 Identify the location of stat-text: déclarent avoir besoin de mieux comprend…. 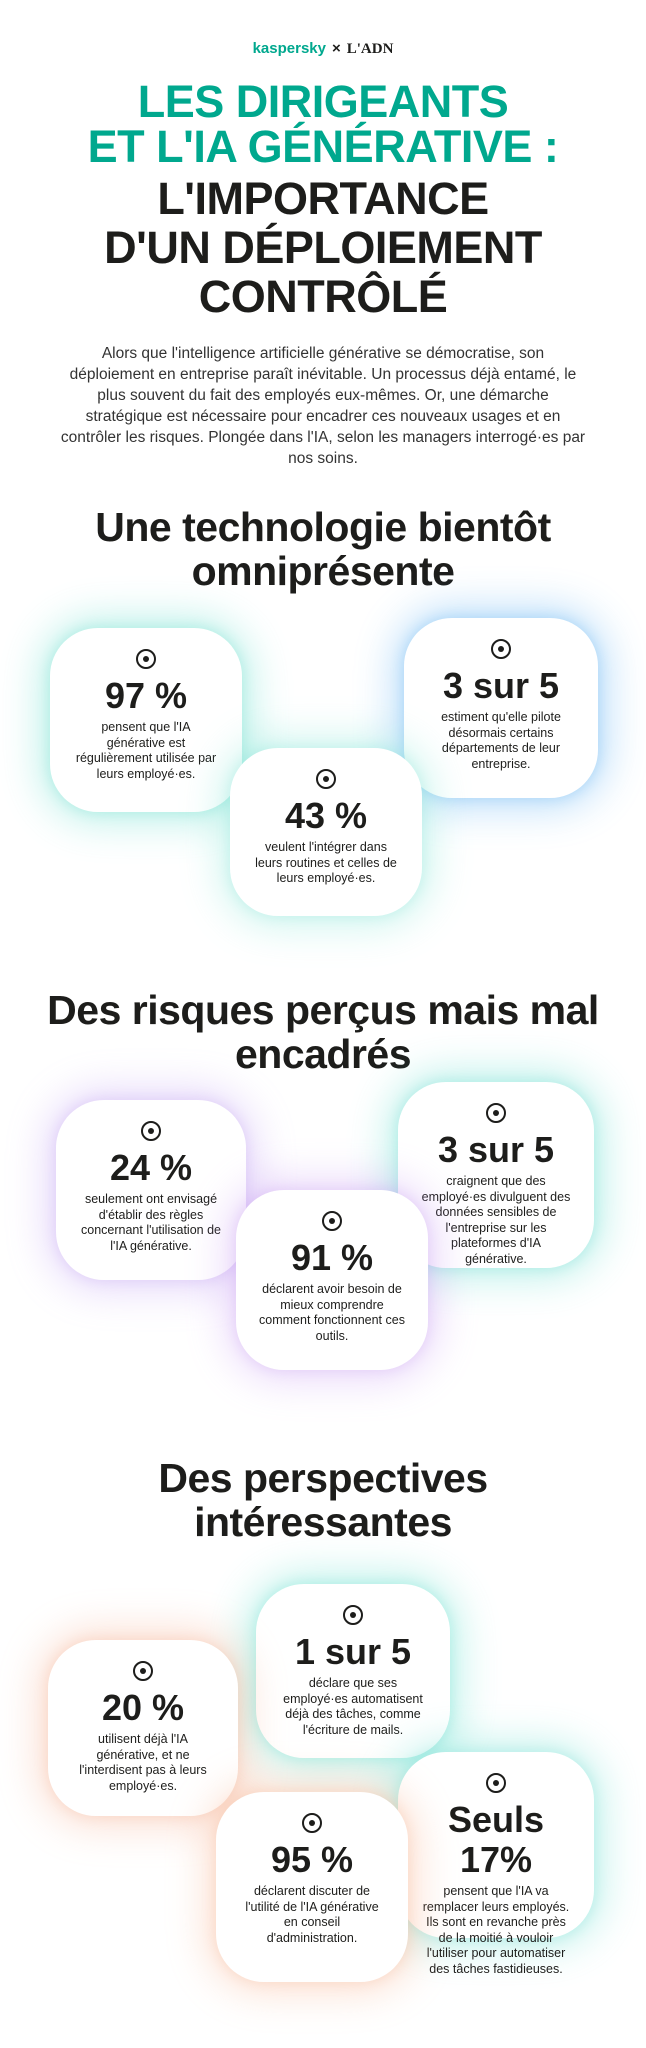
(332, 1312).